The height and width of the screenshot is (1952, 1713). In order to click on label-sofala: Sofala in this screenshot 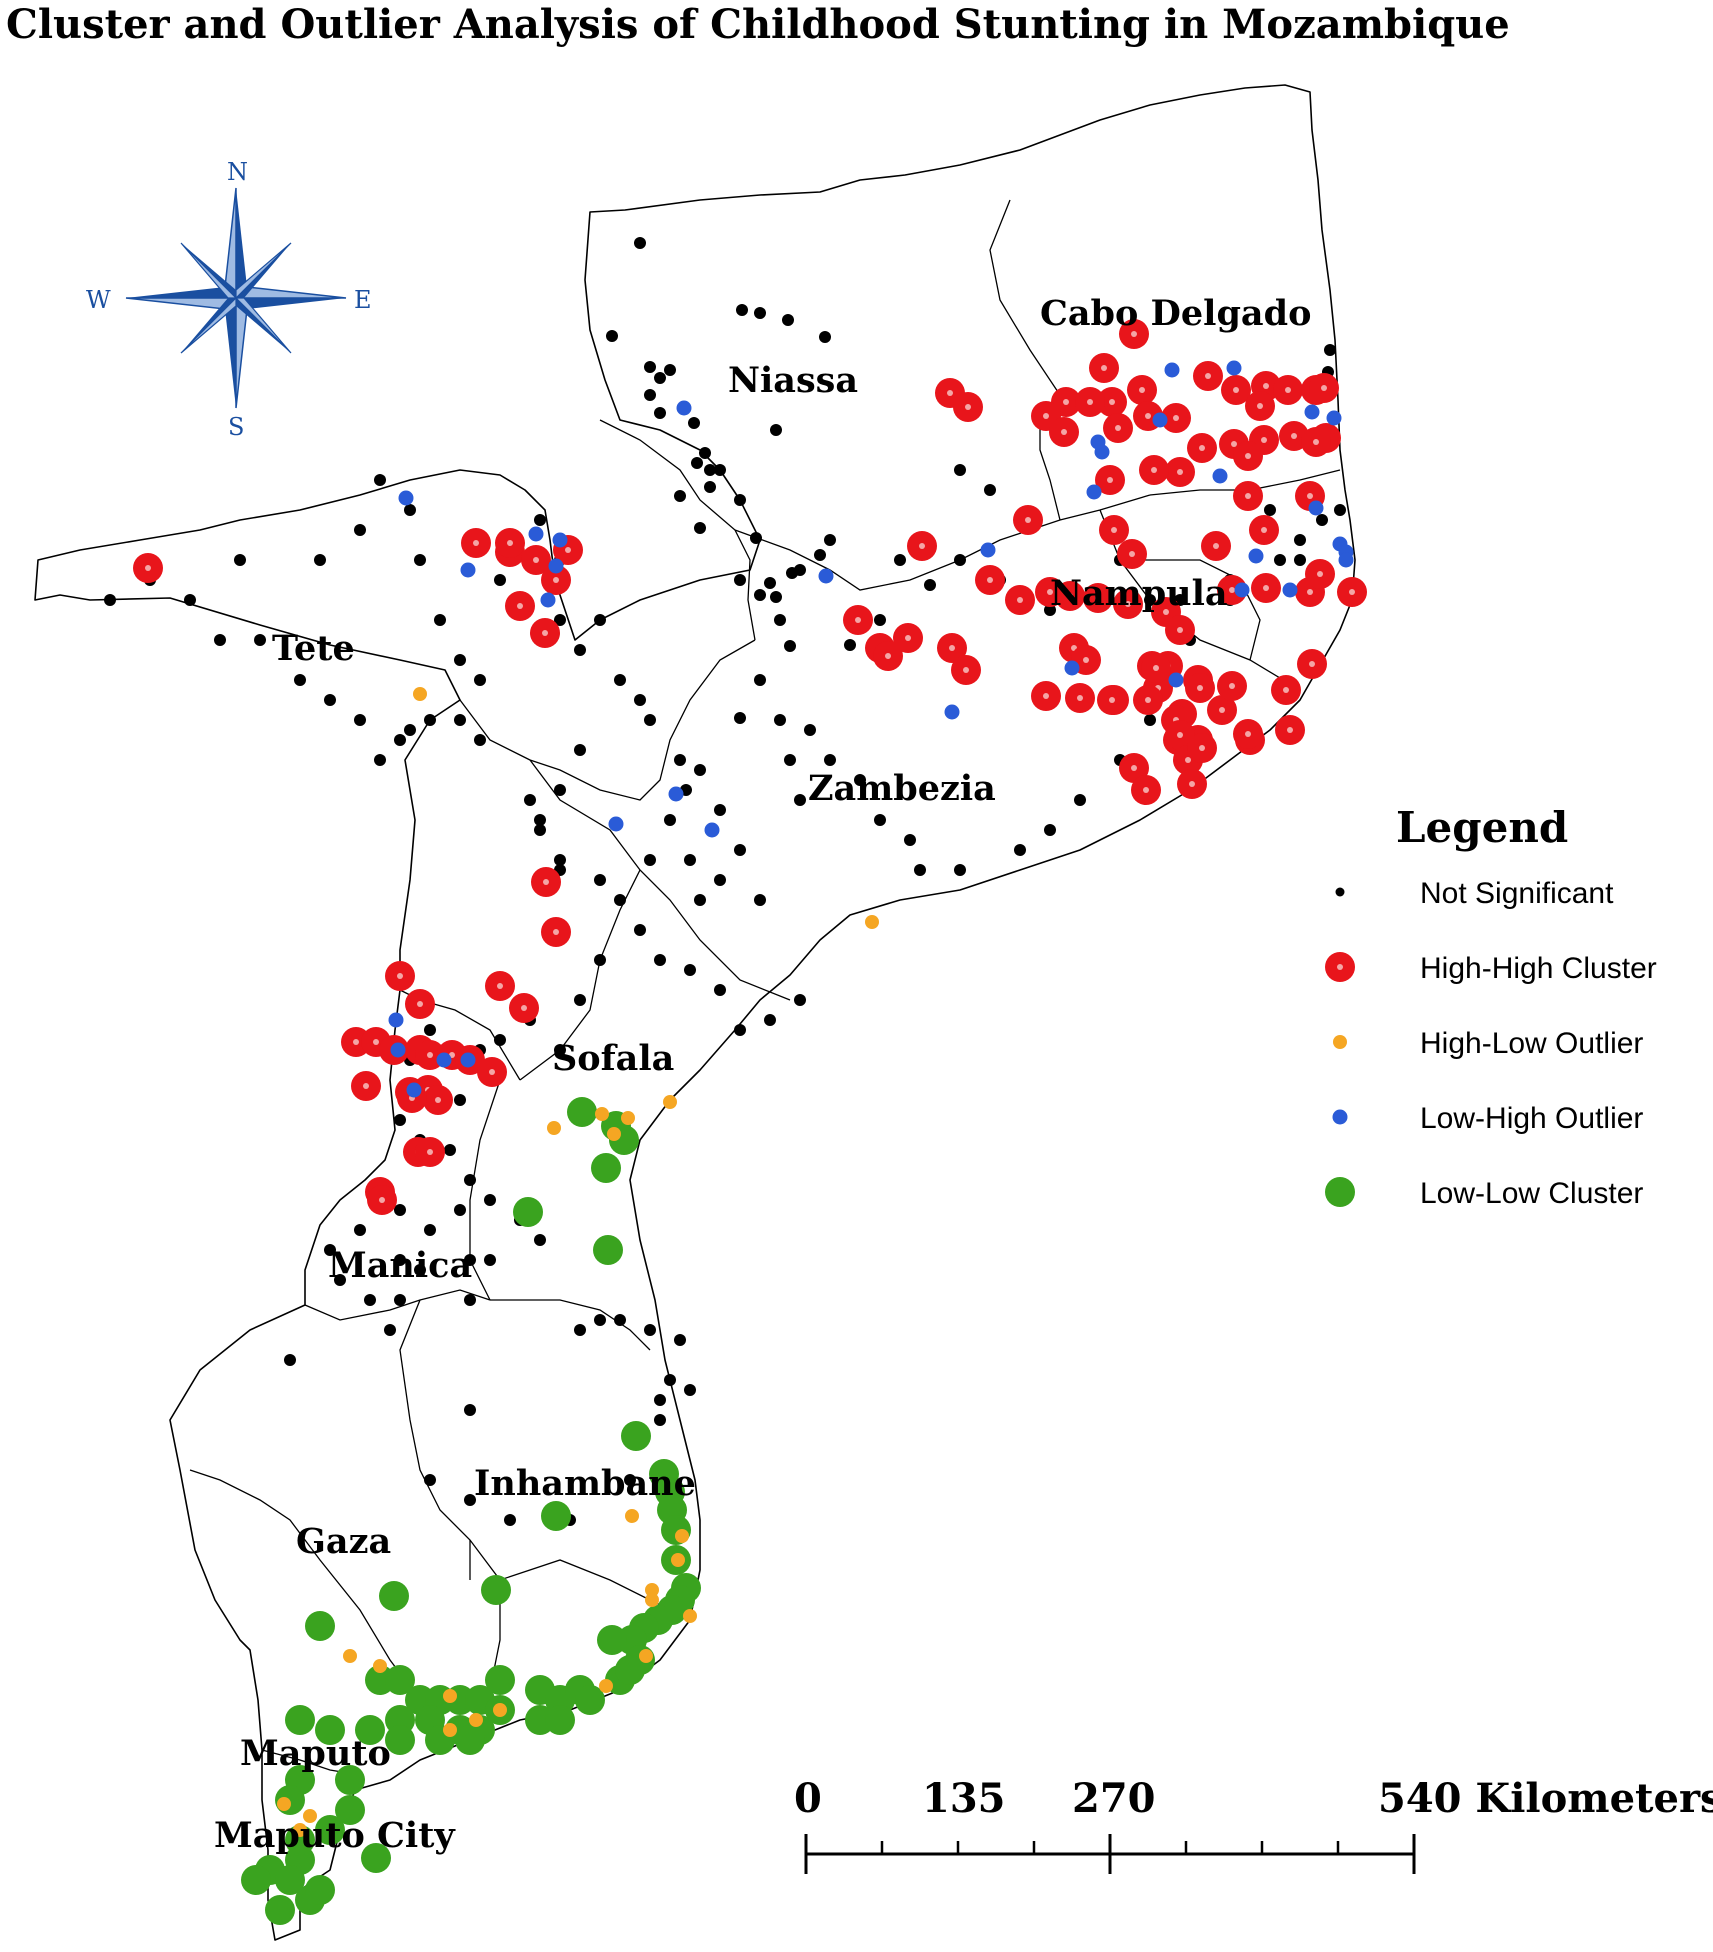, I will do `click(613, 1058)`.